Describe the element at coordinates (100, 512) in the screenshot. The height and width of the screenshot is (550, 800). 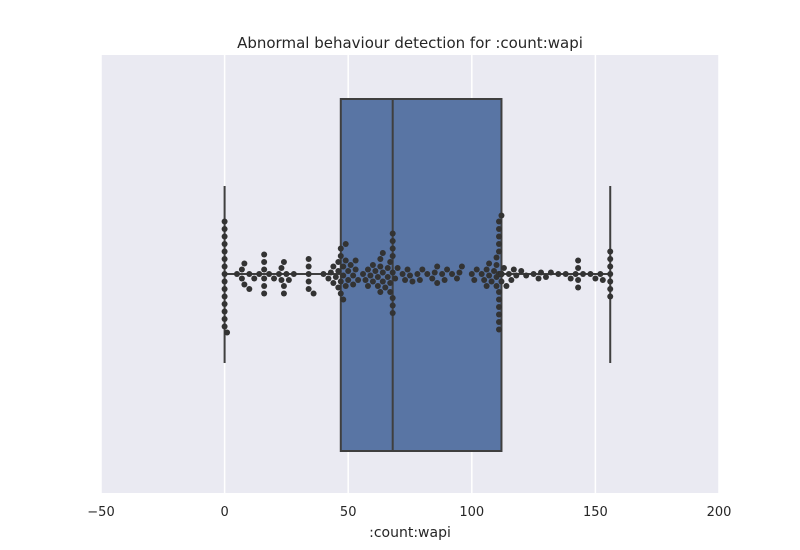
I see `x-tick-label-0: −50` at that location.